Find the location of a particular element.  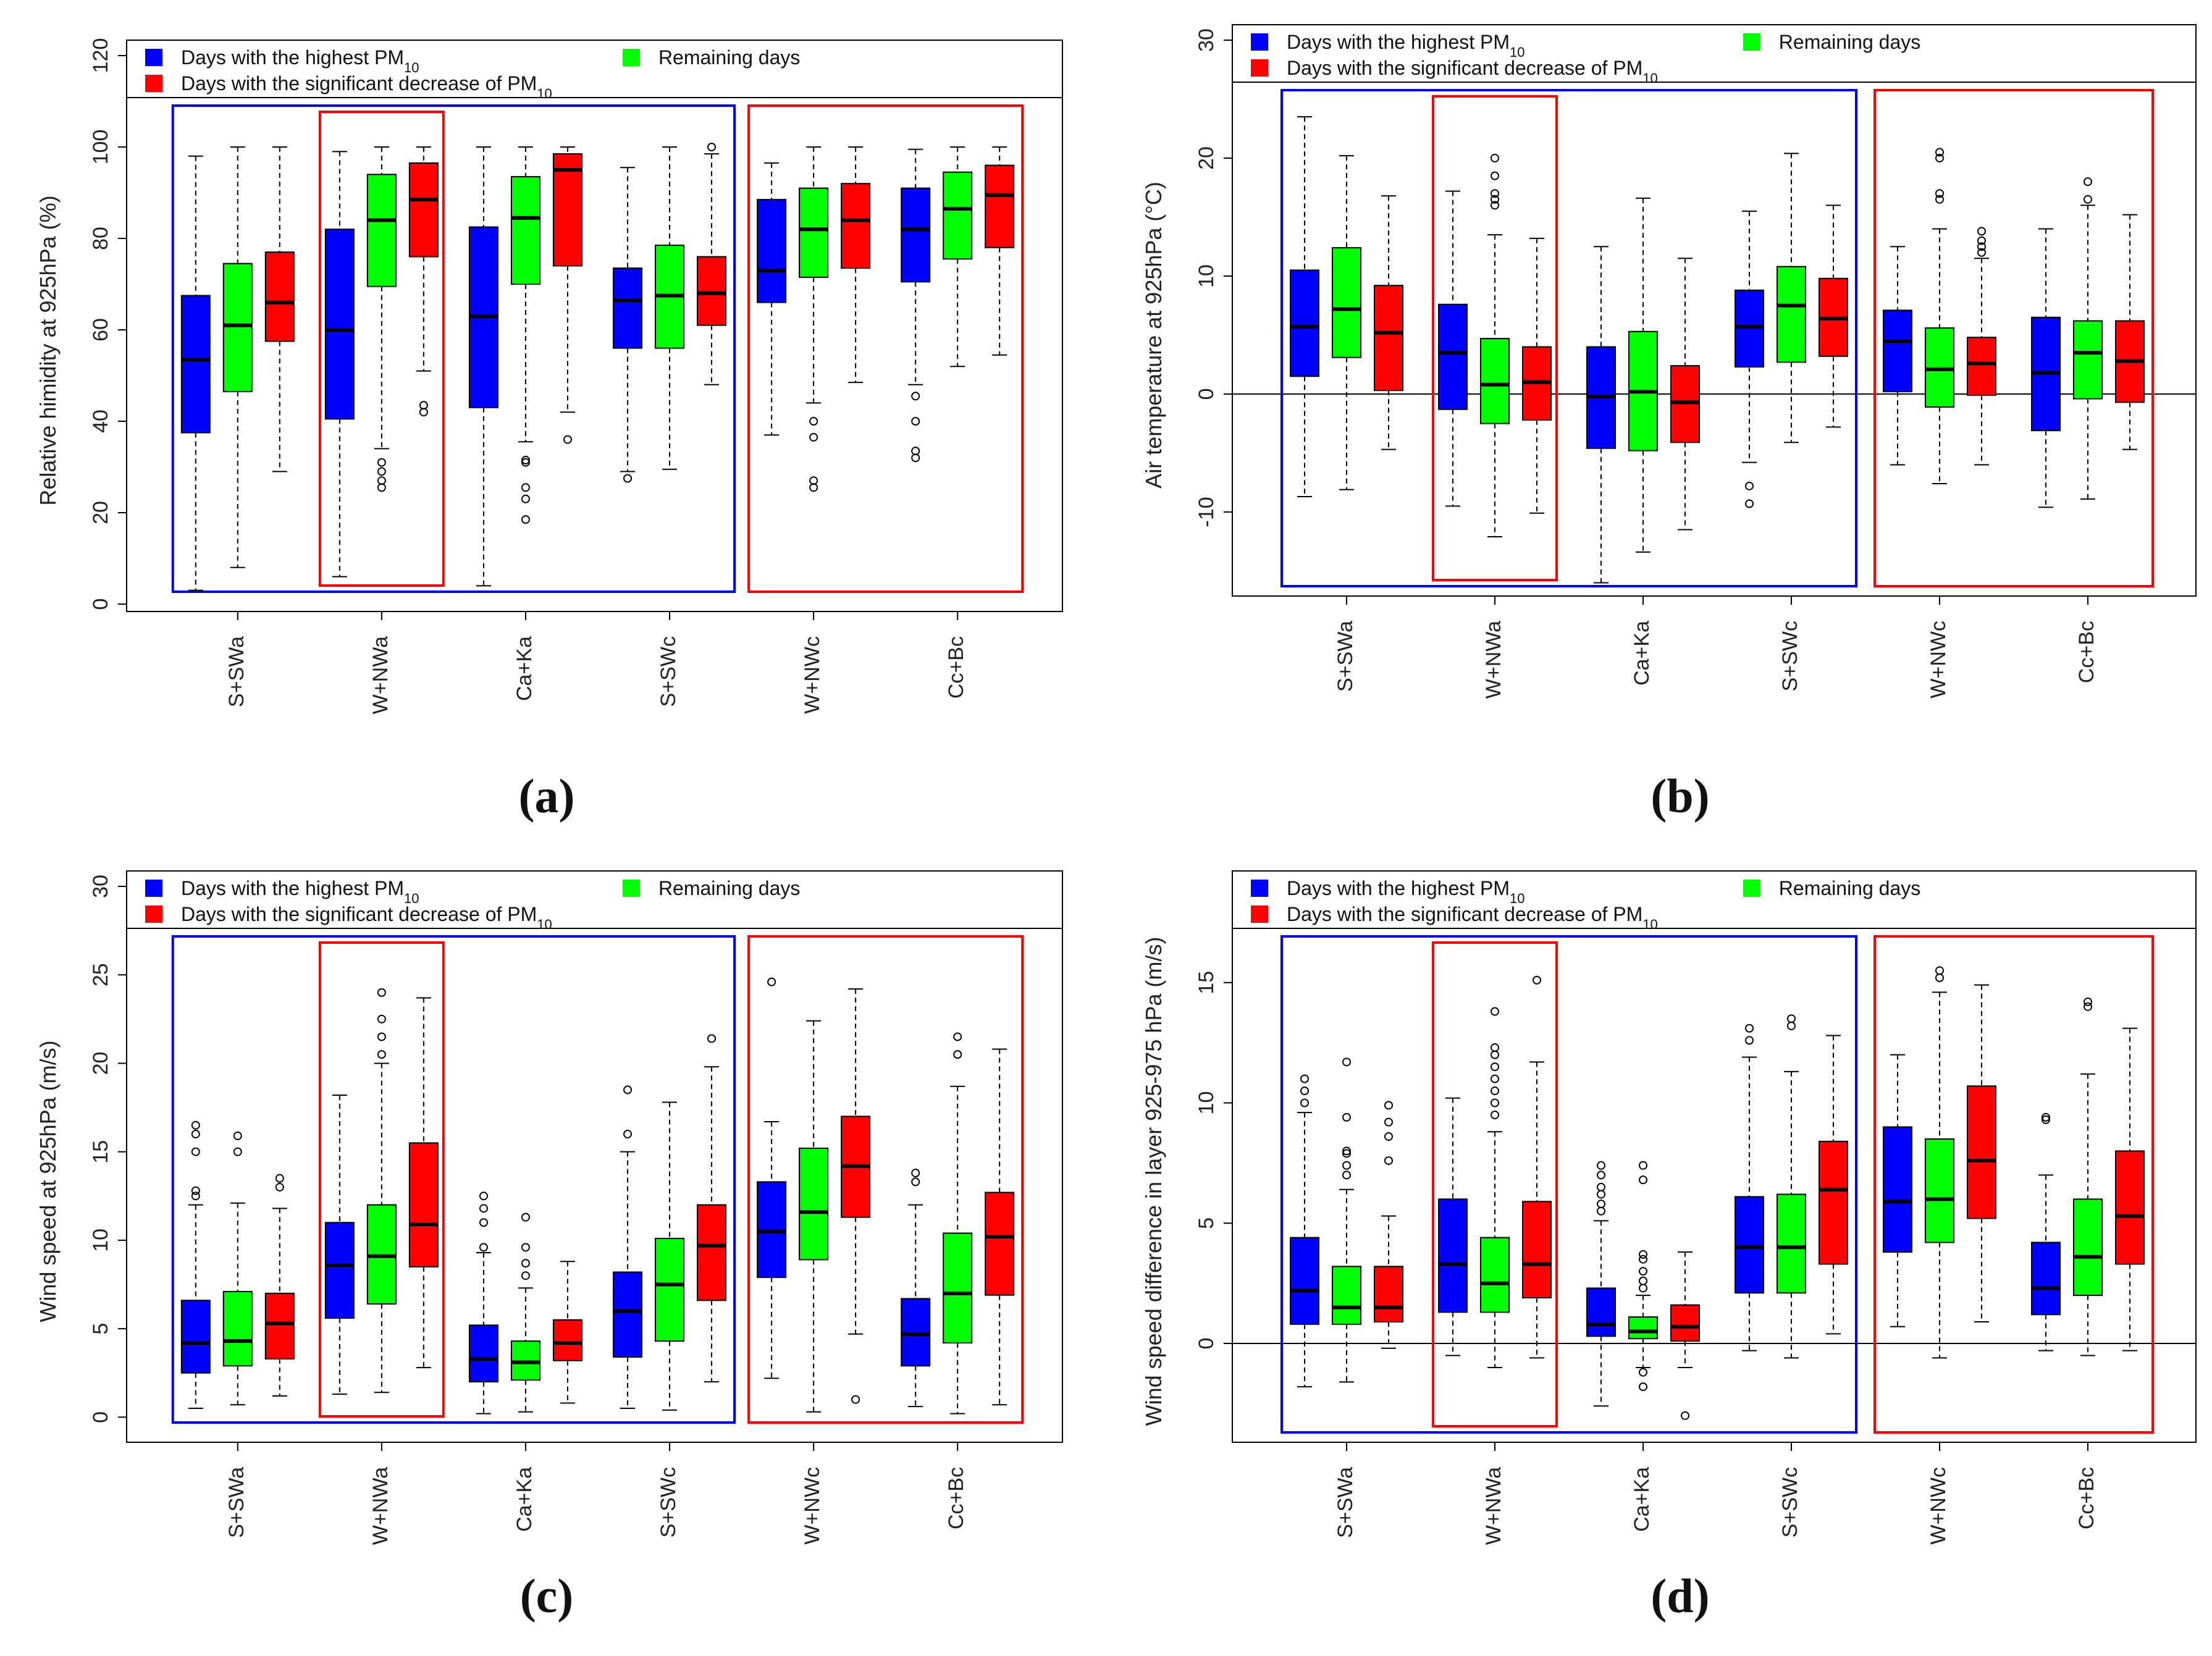

x-tick-label: Ca+Ka is located at coordinates (1642, 653).